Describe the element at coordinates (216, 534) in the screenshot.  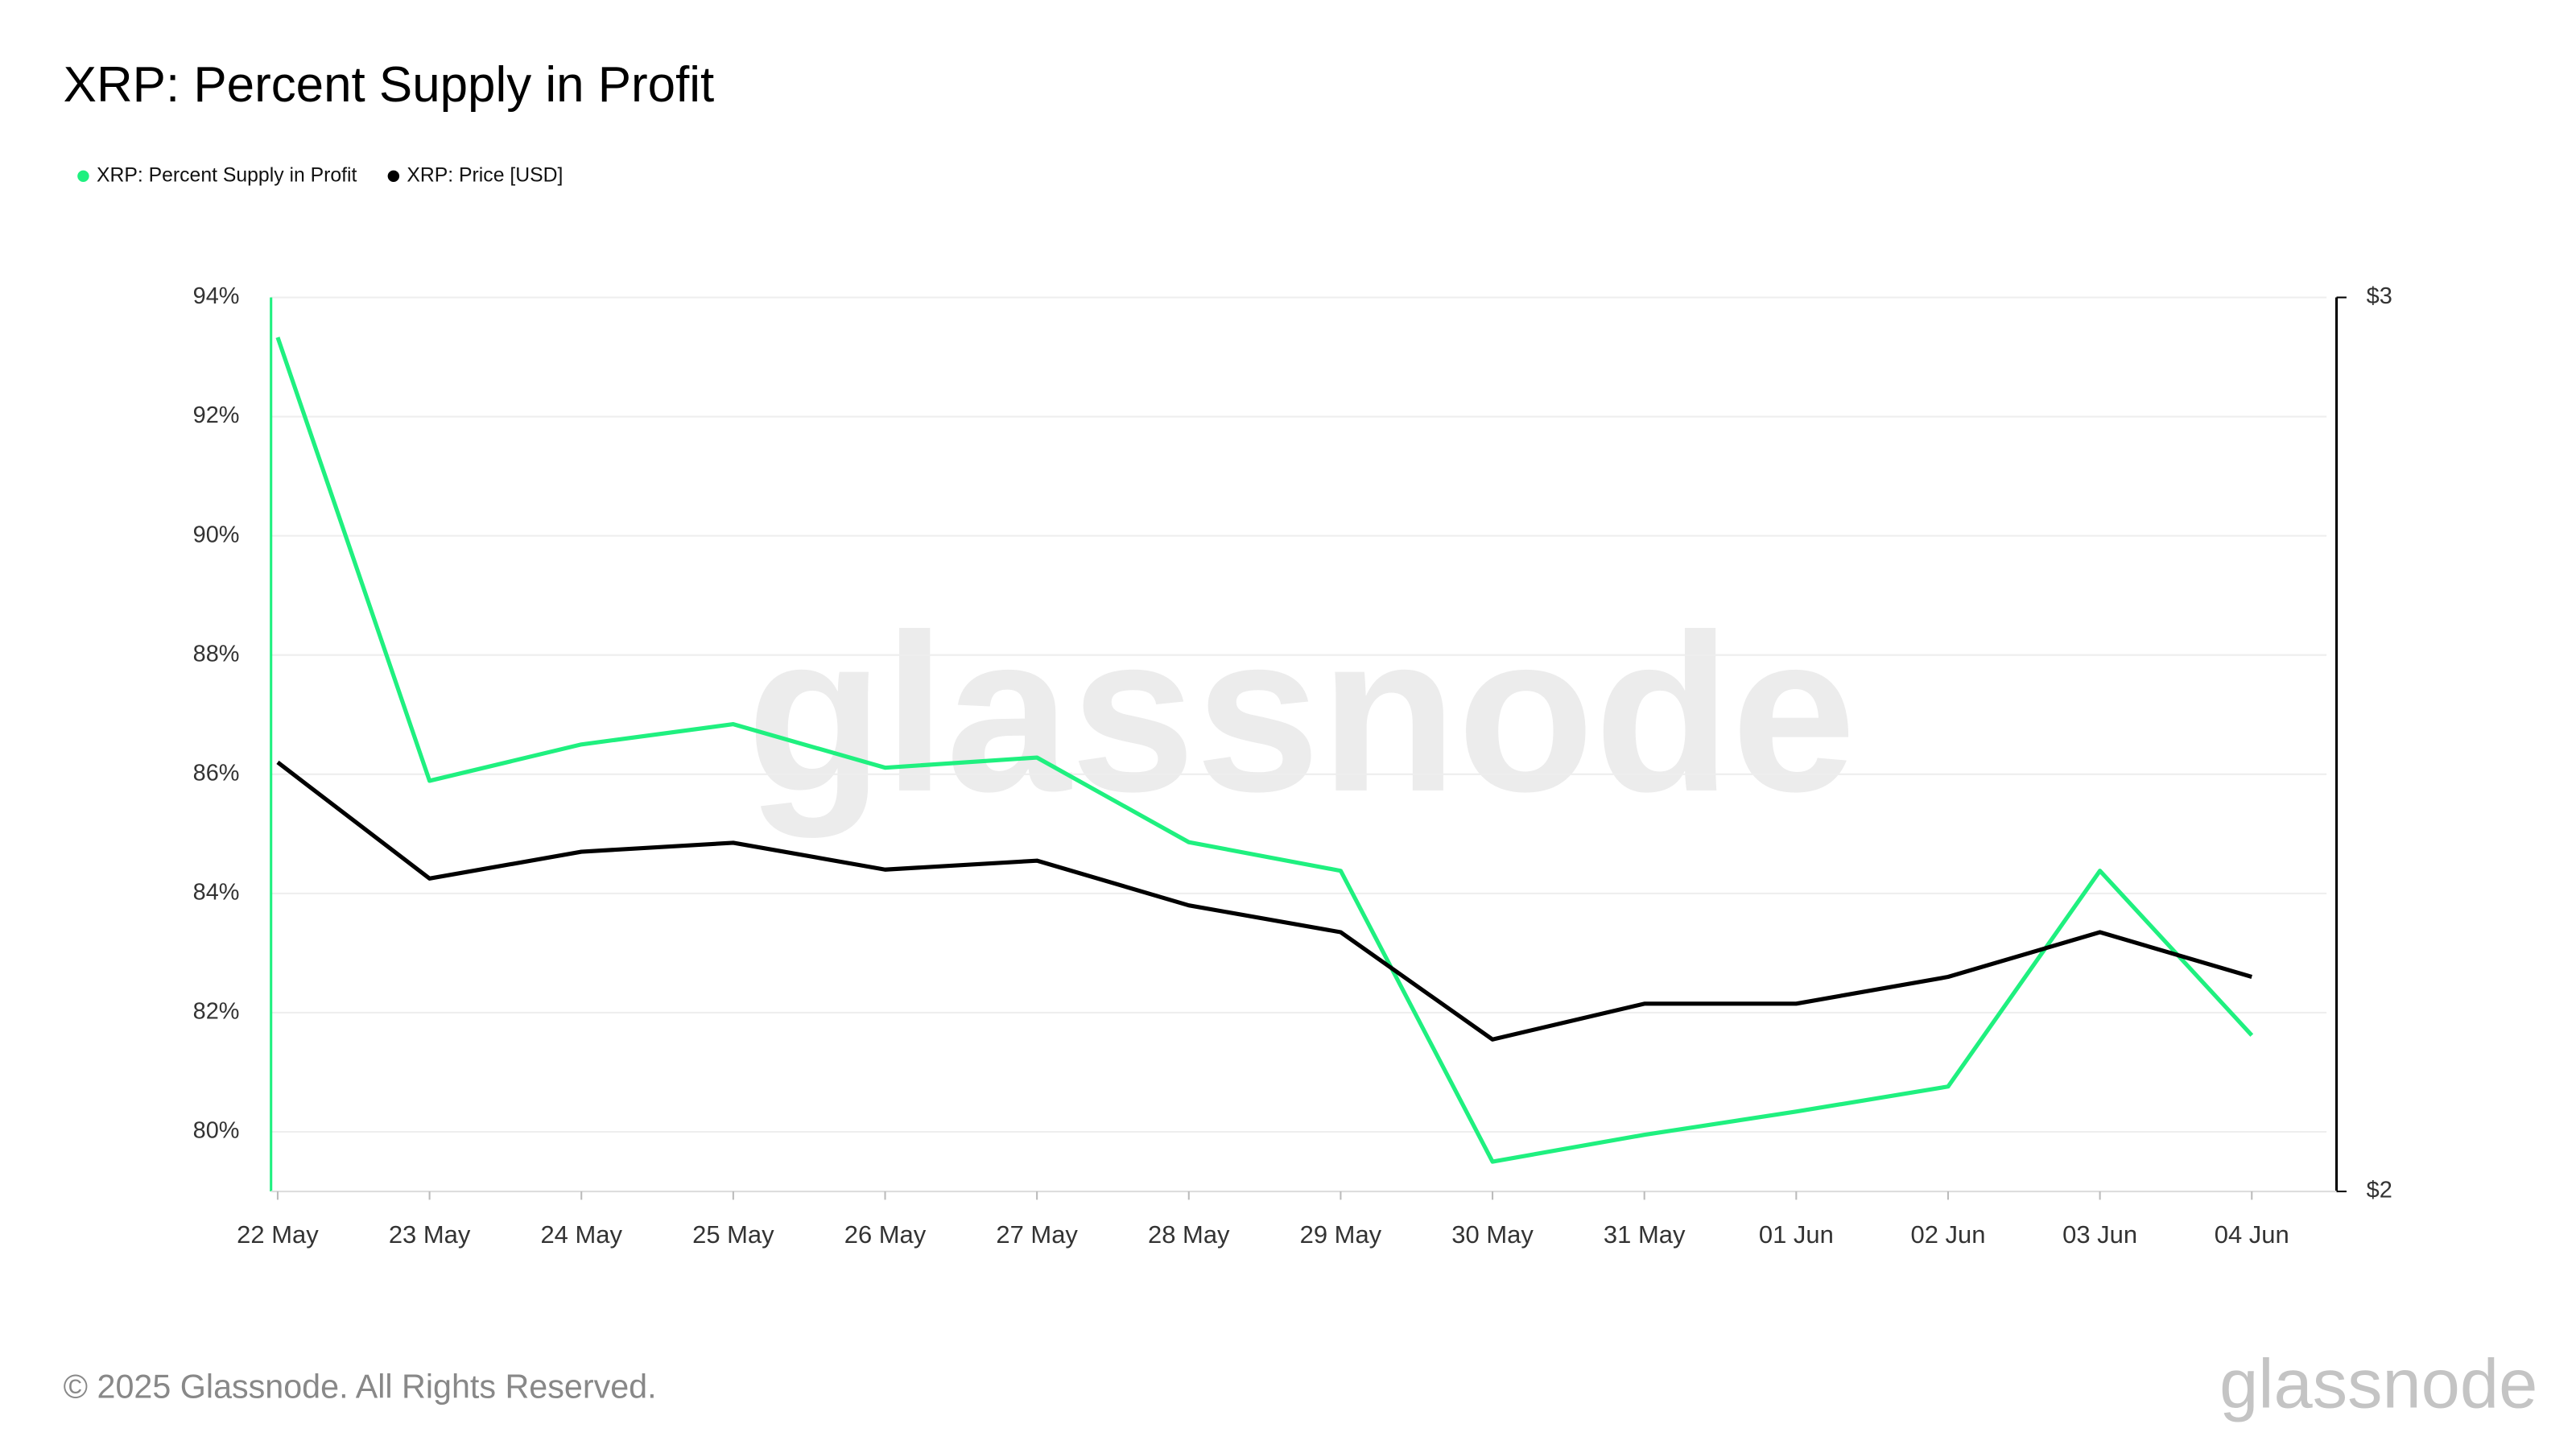
I see `y-tick-label: 90%` at that location.